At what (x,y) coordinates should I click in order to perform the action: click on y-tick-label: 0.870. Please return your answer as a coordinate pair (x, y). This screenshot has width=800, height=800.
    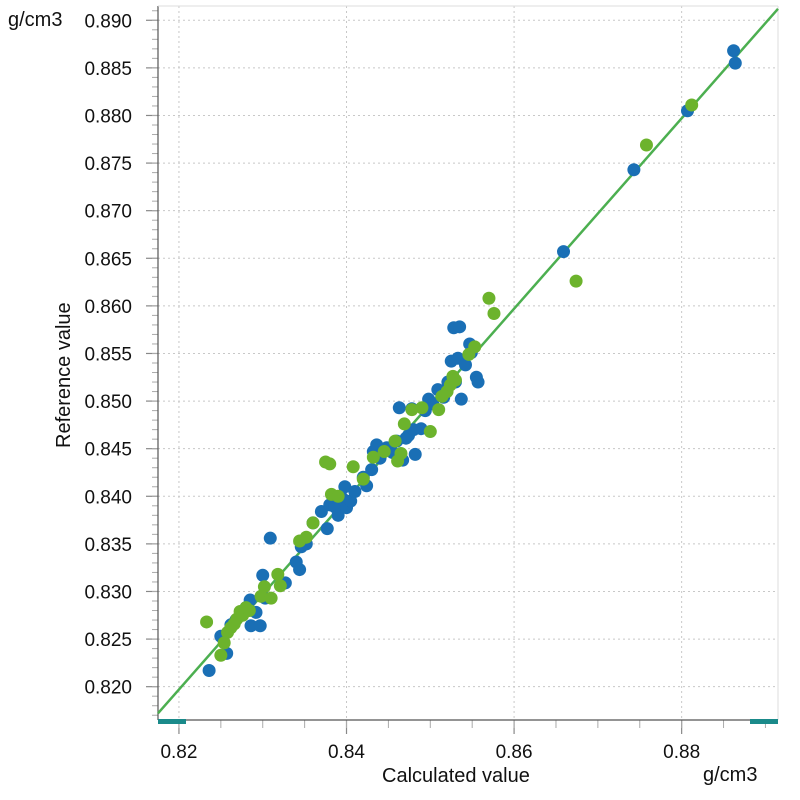
    Looking at the image, I should click on (108, 212).